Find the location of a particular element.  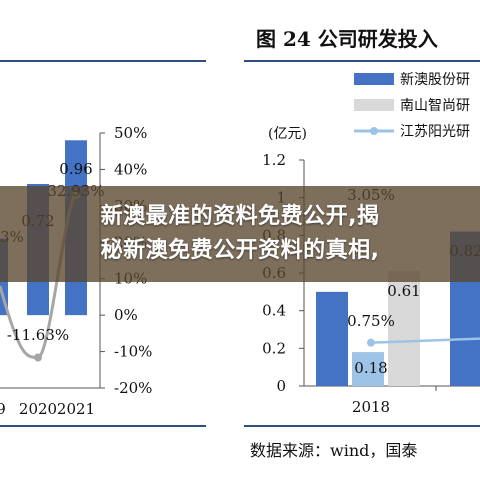

left-label-0.96: 0.96 is located at coordinates (75, 169).